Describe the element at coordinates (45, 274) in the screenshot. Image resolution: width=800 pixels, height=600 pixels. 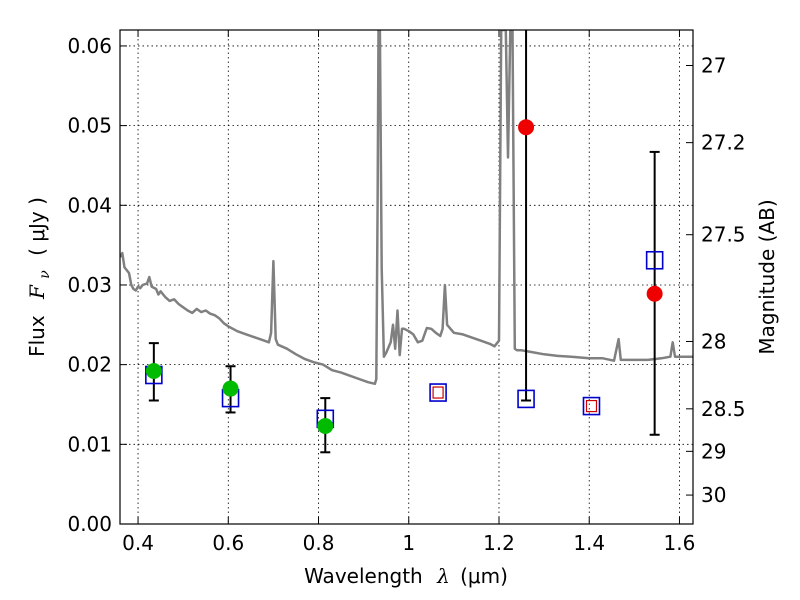
I see `y-axis-label-subscript: ν` at that location.